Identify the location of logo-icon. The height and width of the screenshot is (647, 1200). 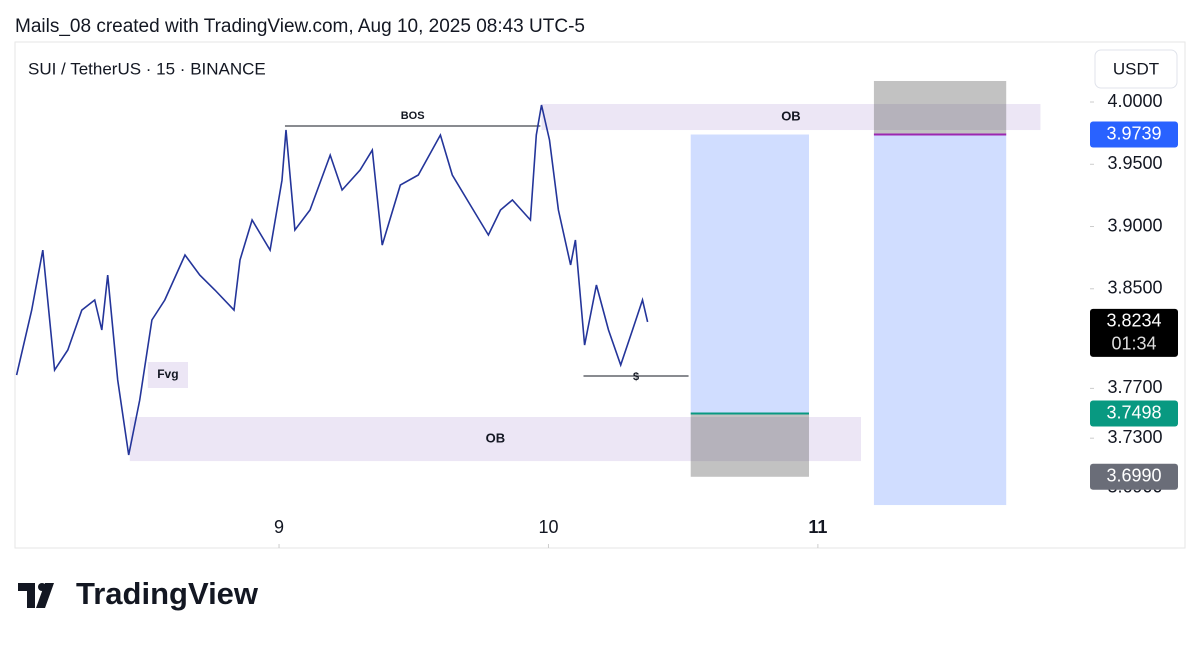
(36, 595).